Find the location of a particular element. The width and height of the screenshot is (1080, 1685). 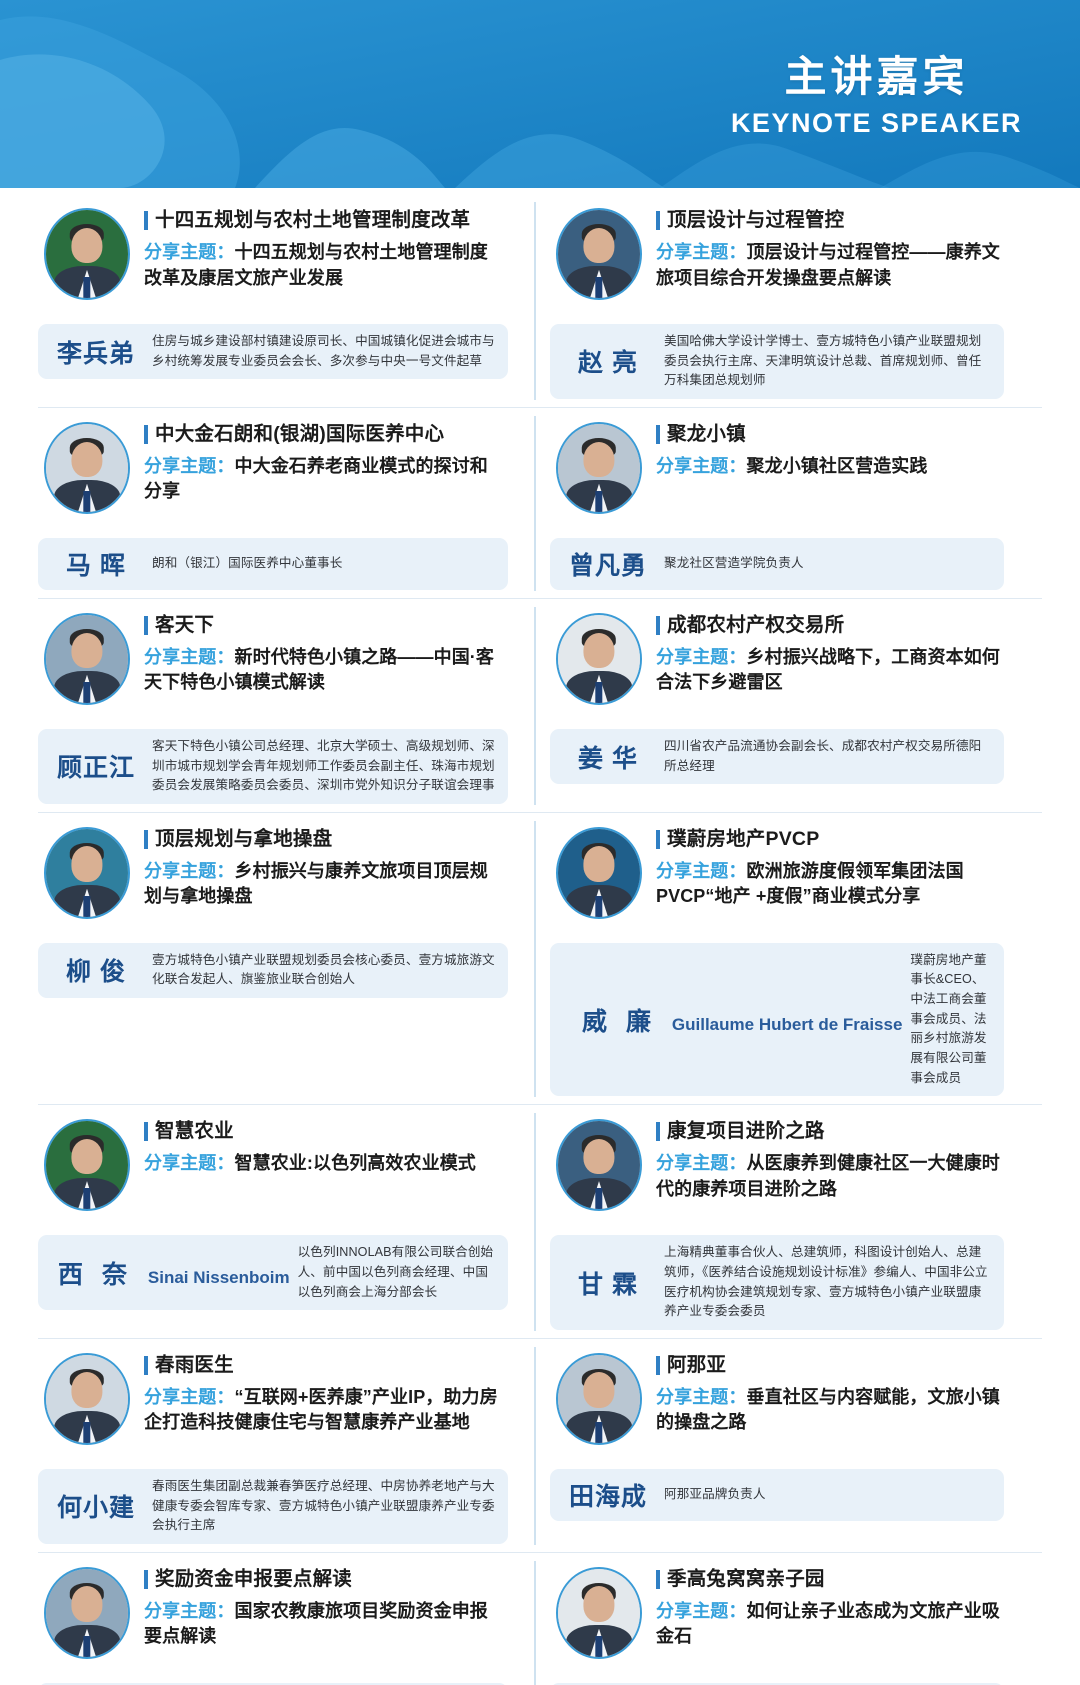

speaker-bio: 阿那亚品牌负责人 is located at coordinates (715, 1494).